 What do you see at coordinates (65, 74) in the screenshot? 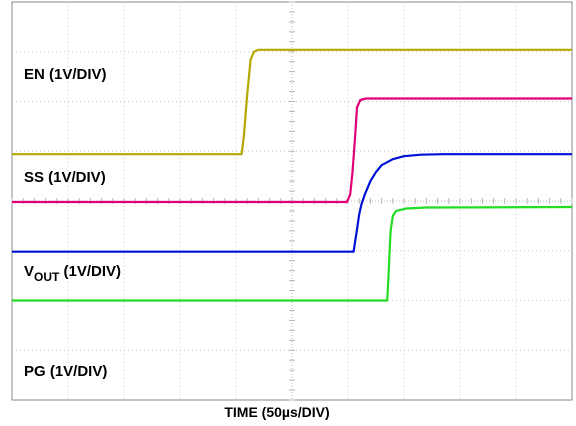
I see `series-label-en: EN (1V/DIV)` at bounding box center [65, 74].